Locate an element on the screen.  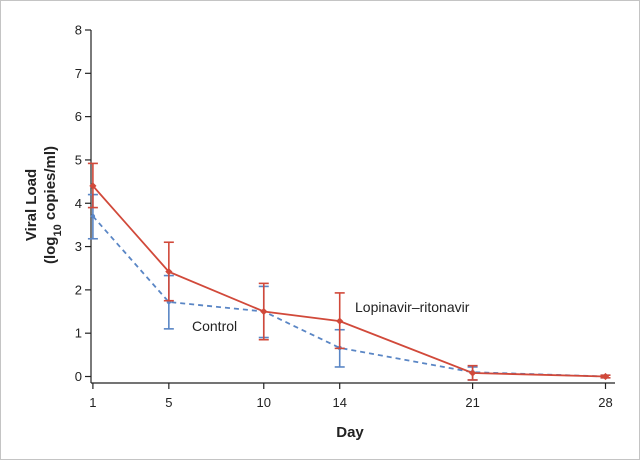
x-tick-label: 14 is located at coordinates (339, 402).